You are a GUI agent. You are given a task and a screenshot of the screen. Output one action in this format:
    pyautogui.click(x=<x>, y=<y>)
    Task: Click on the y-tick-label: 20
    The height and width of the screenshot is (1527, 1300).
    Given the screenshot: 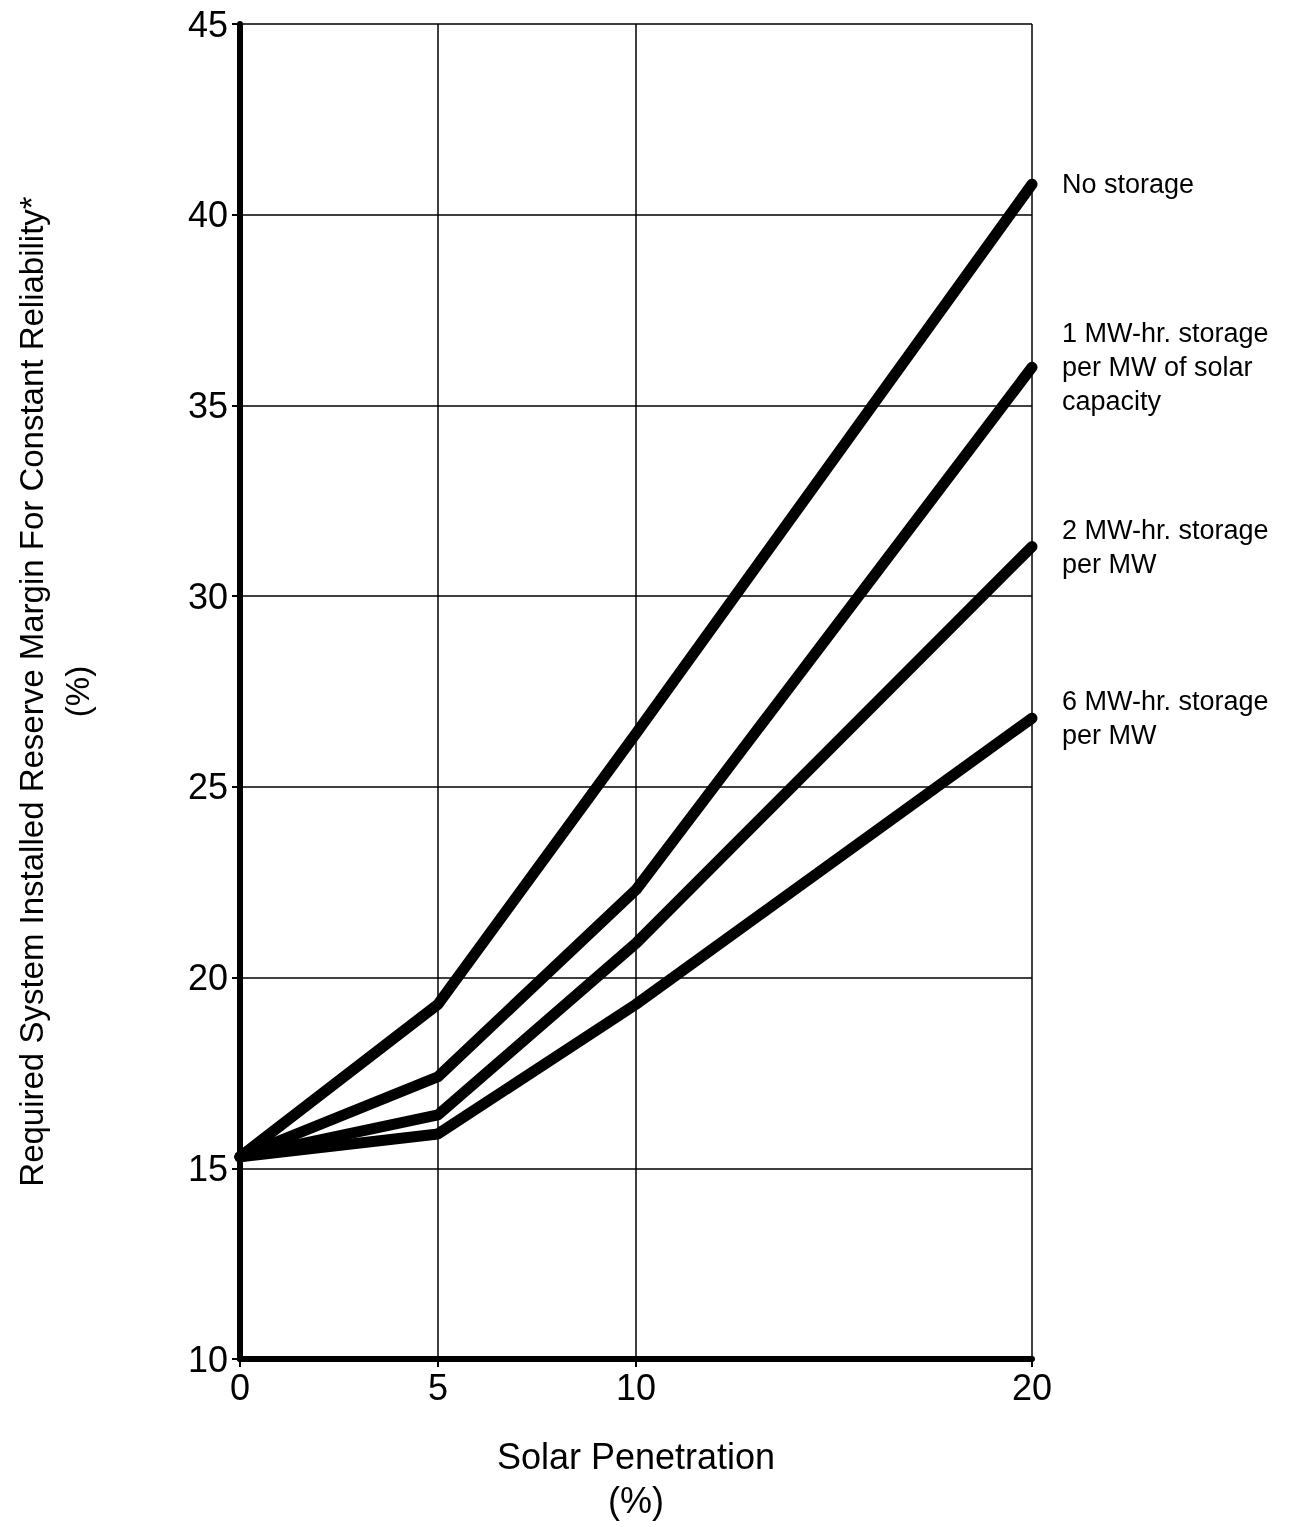 What is the action you would take?
    pyautogui.click(x=207, y=978)
    